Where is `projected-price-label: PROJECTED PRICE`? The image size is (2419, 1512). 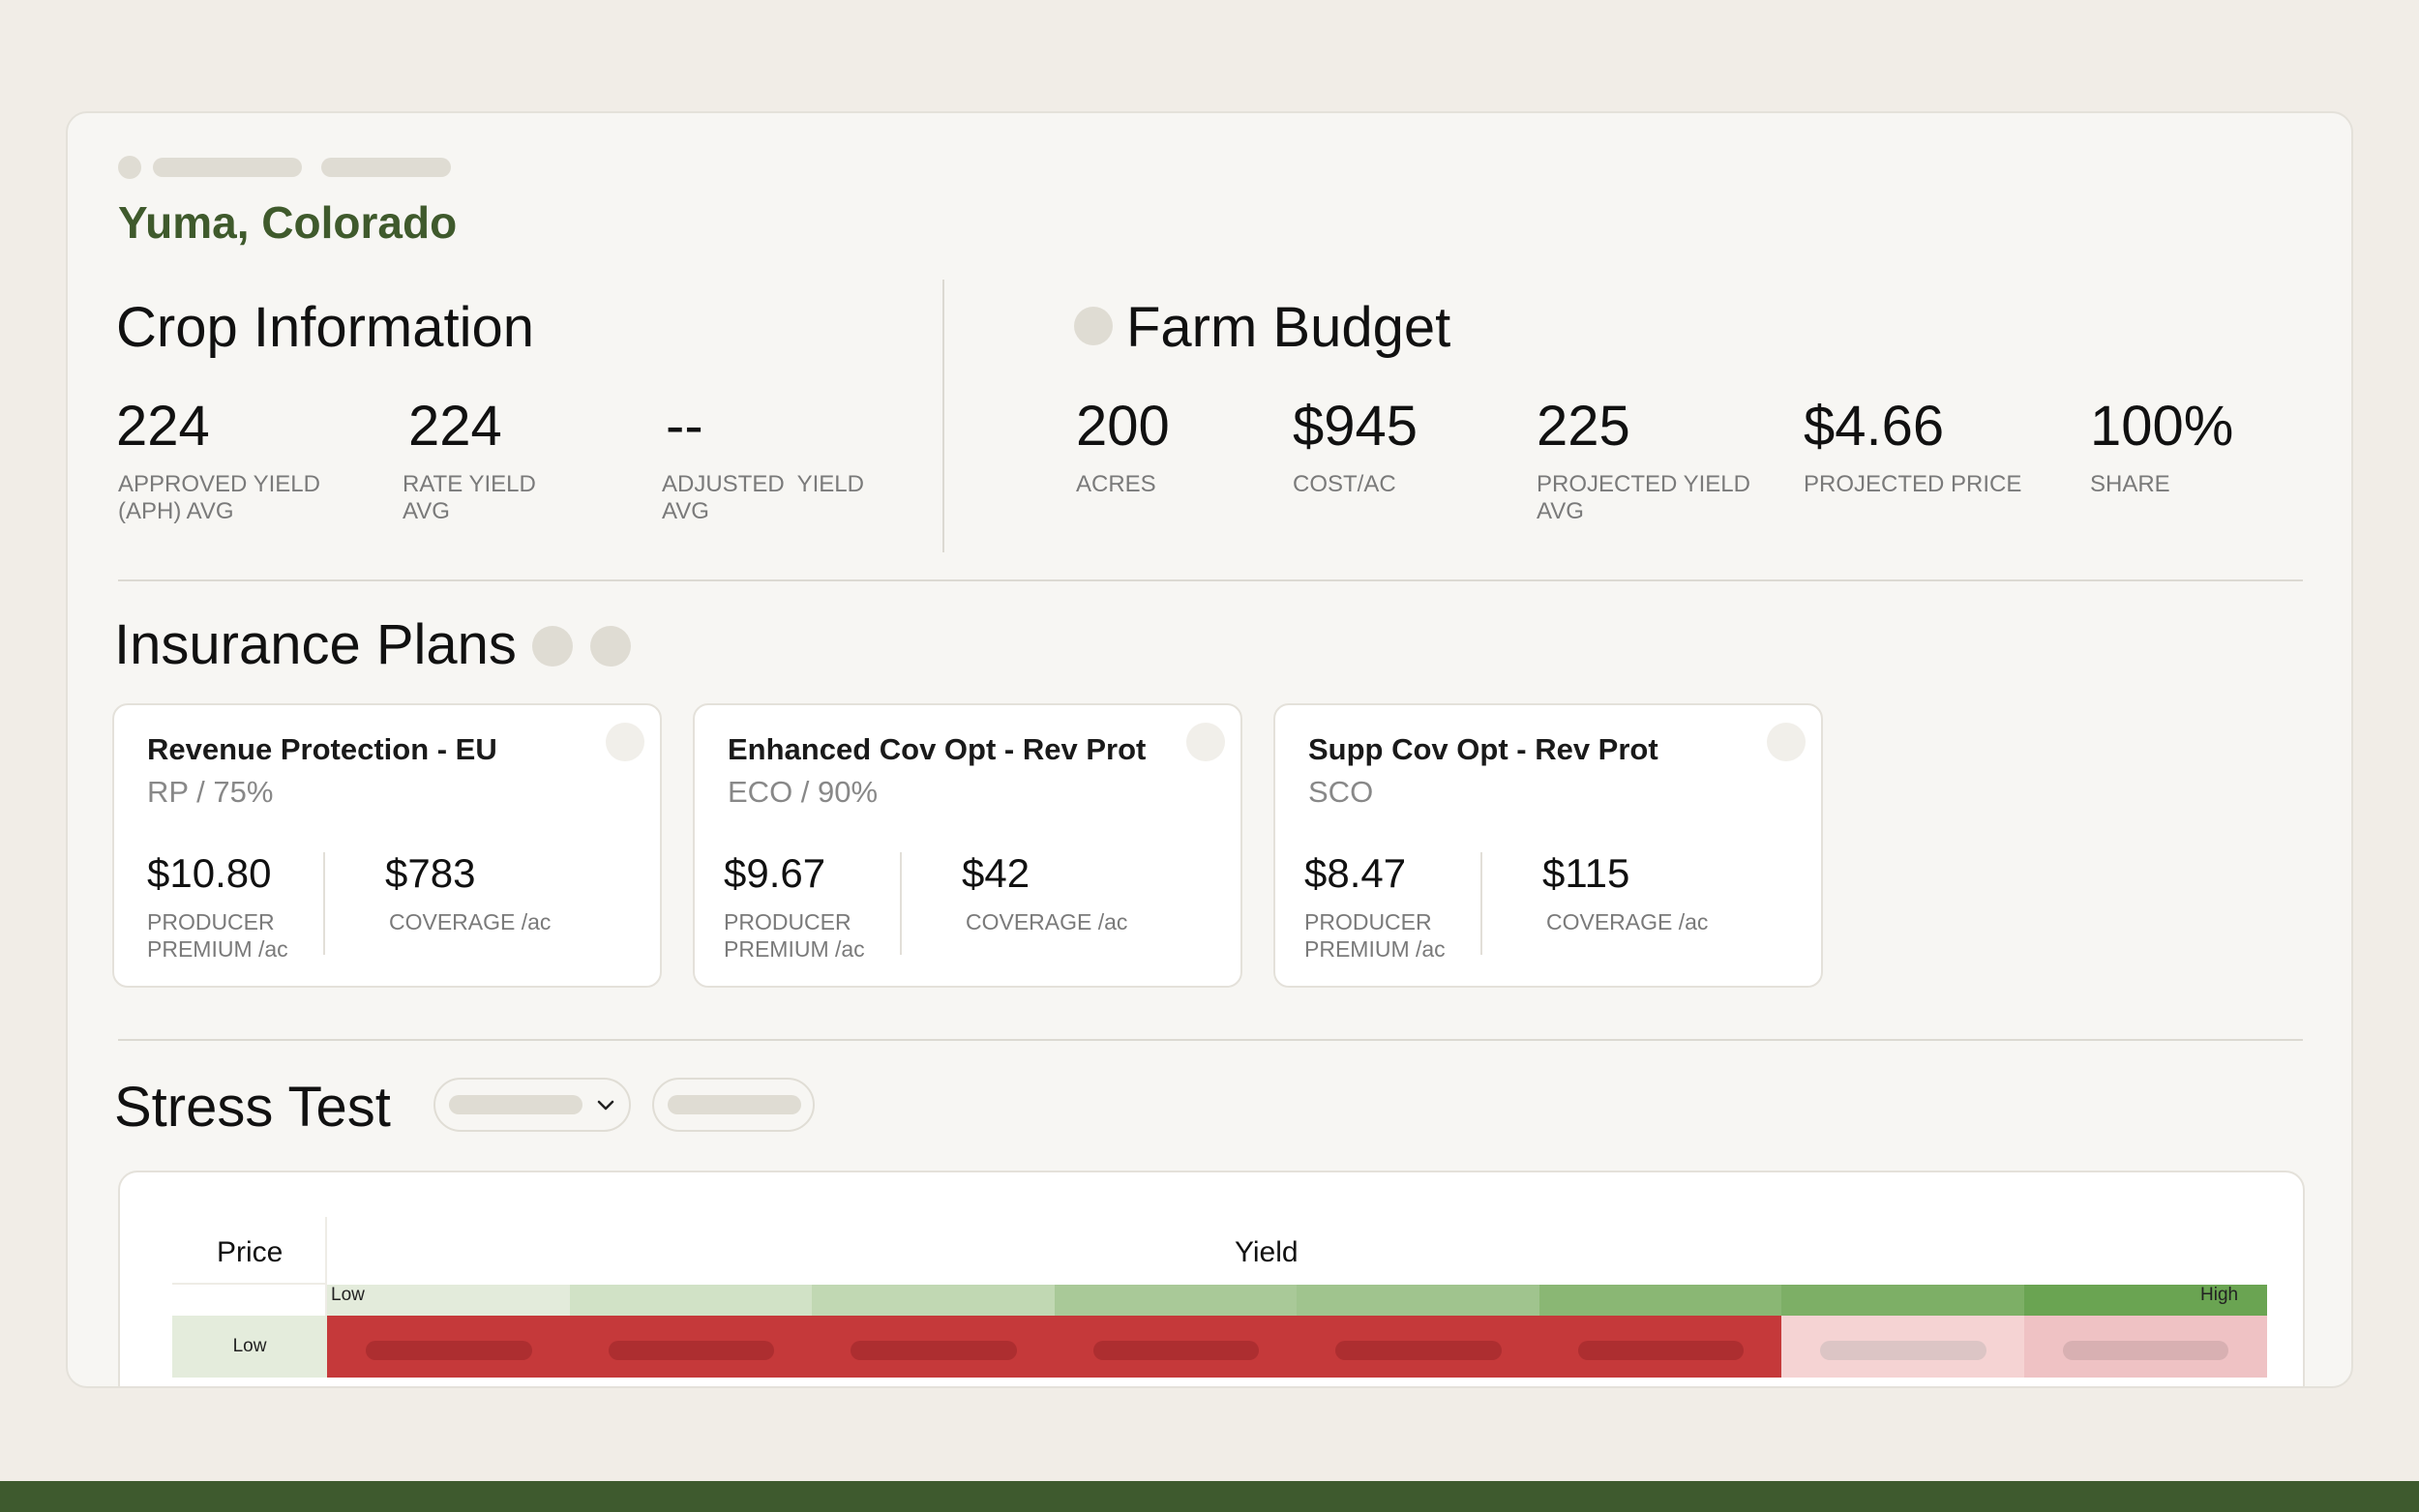
projected-price-label: PROJECTED PRICE is located at coordinates (1913, 484).